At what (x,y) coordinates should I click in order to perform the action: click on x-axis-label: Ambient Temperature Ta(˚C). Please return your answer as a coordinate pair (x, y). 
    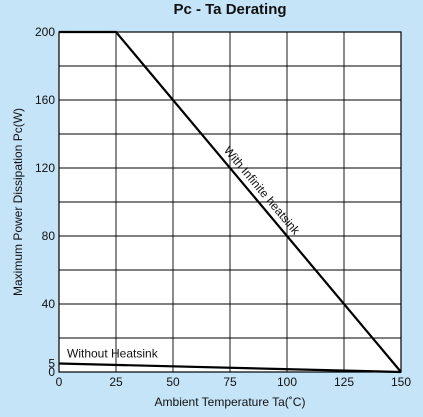
    Looking at the image, I should click on (230, 402).